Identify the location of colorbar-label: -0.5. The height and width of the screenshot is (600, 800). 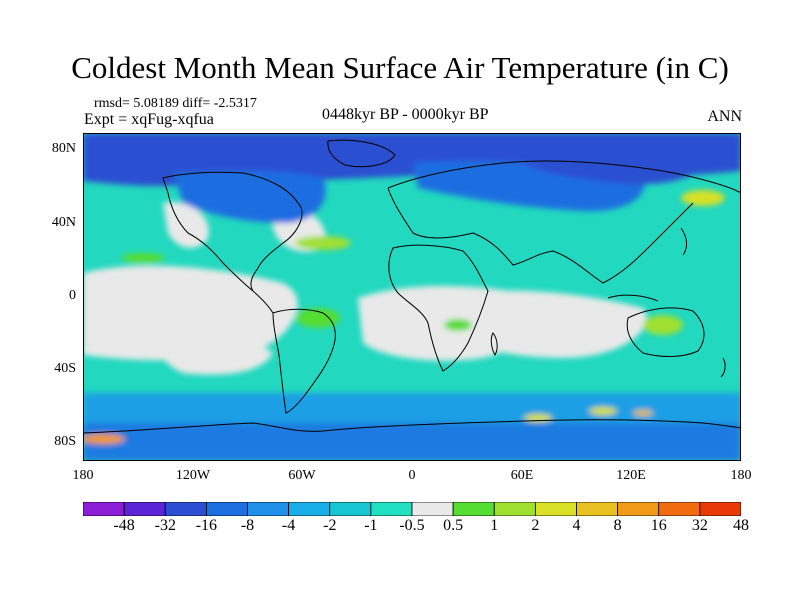
(412, 525).